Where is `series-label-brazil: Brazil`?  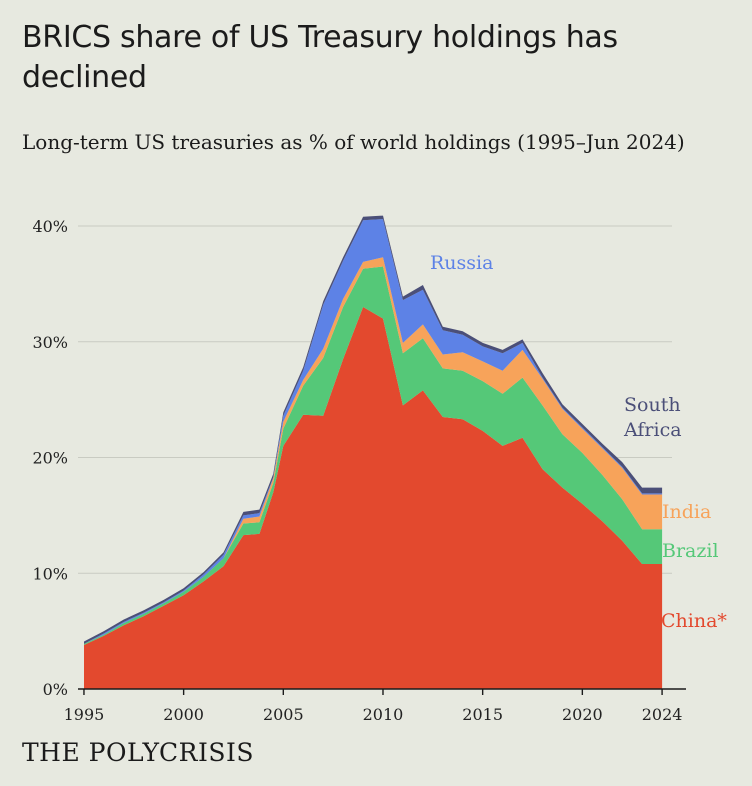 series-label-brazil: Brazil is located at coordinates (690, 551).